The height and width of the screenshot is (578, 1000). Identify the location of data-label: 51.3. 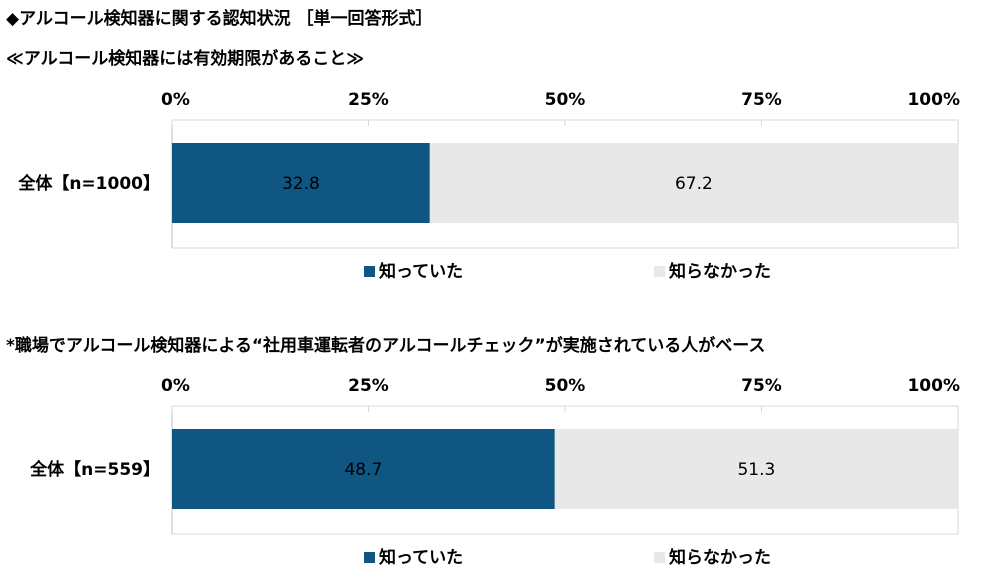
(756, 470).